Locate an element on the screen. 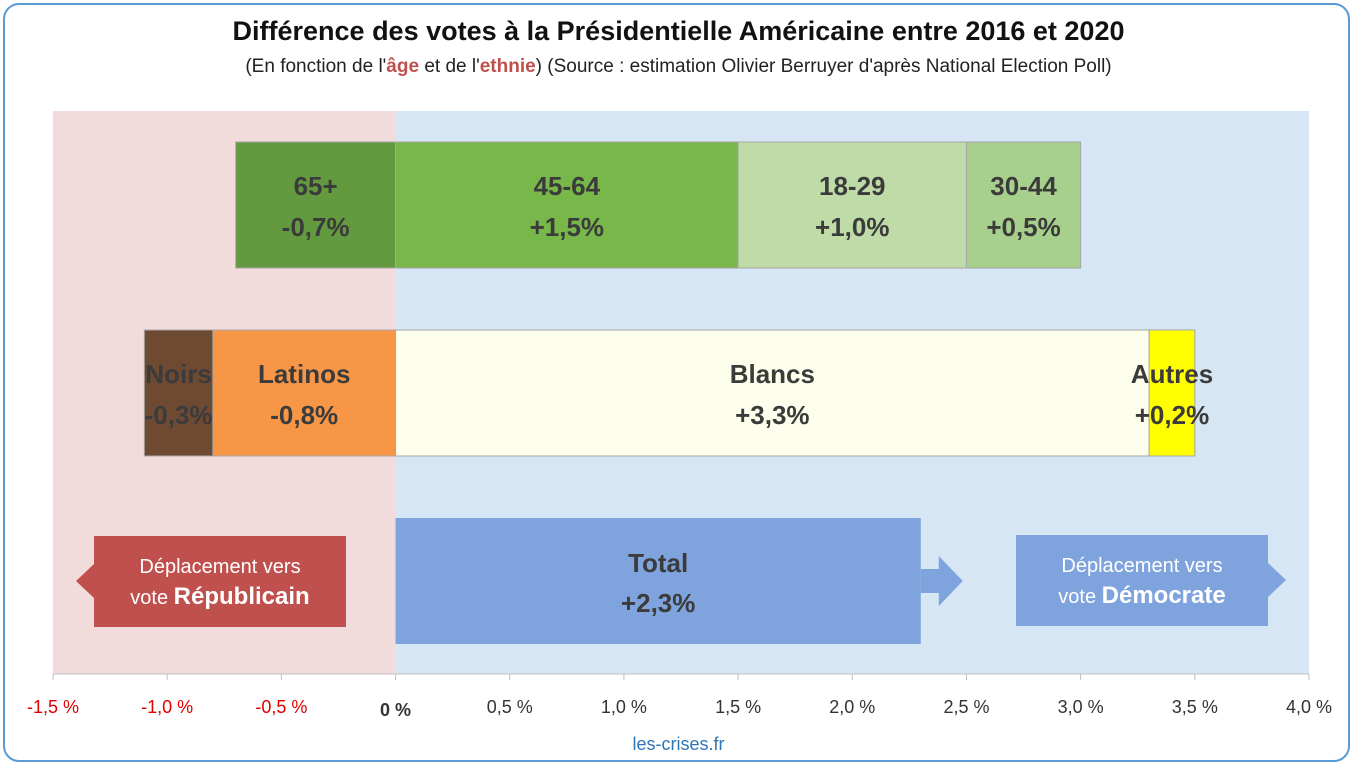 This screenshot has width=1357, height=767. bar-label-latinos: Latinos is located at coordinates (304, 374).